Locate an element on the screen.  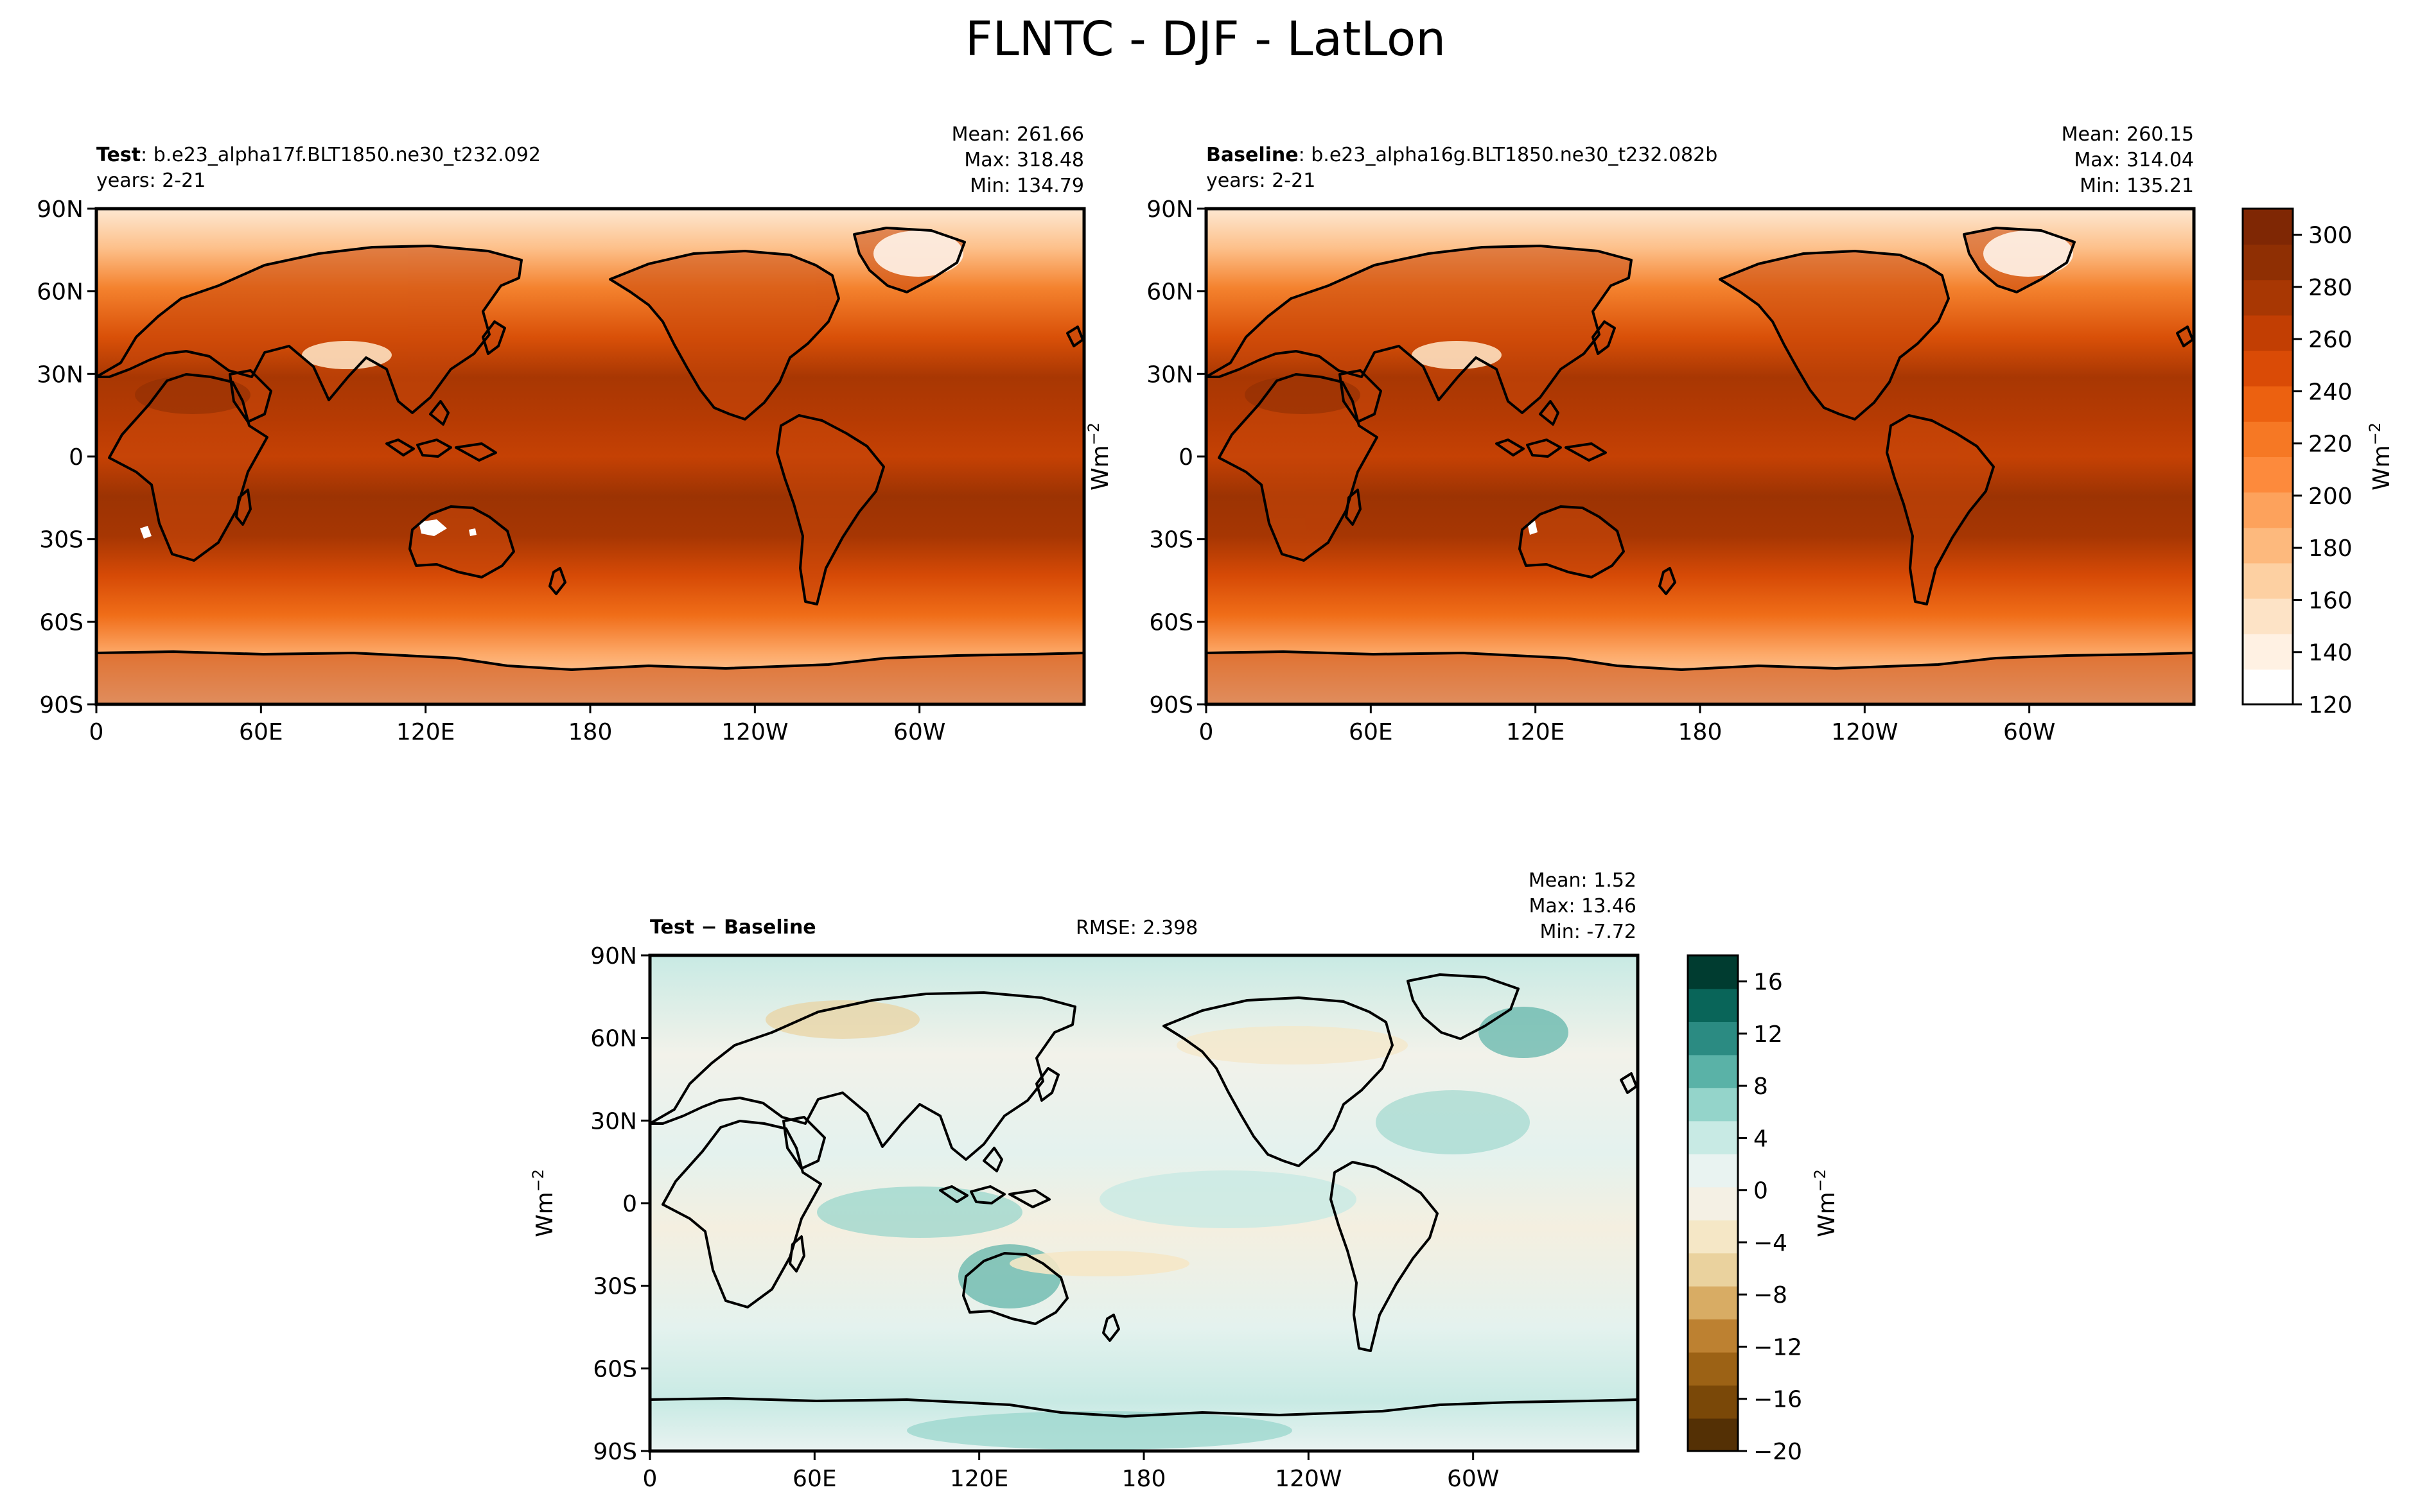
test-ytick-label: 60N is located at coordinates (60, 292).